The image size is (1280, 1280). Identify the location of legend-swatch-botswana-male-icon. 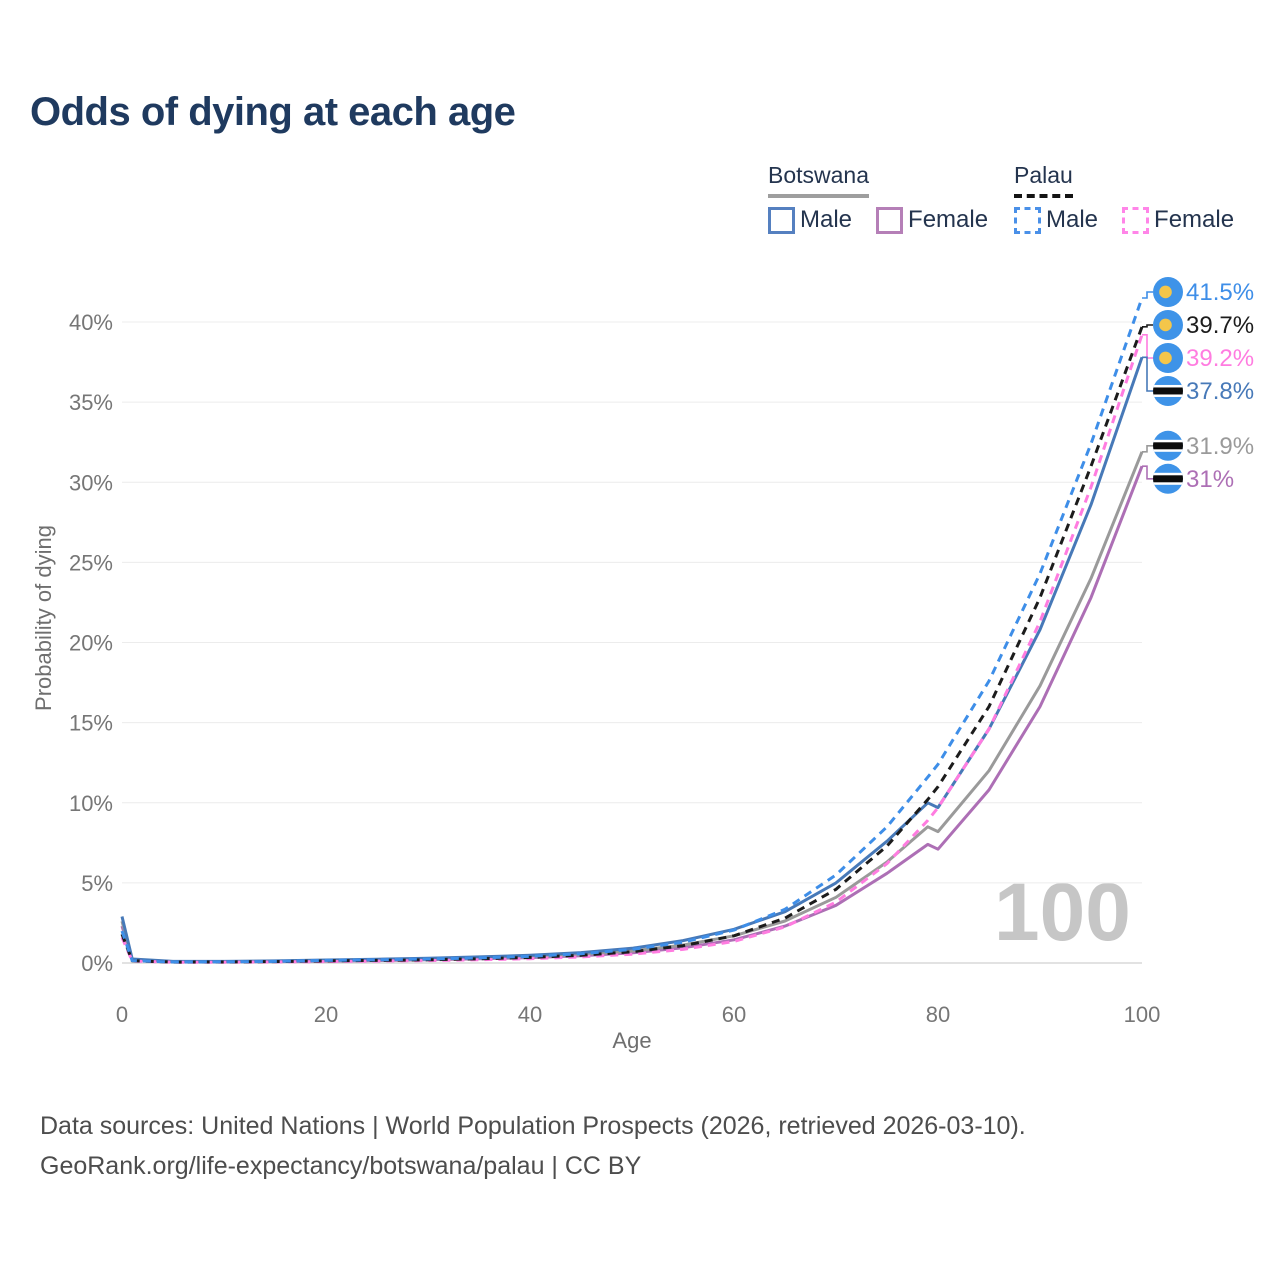
(781, 220).